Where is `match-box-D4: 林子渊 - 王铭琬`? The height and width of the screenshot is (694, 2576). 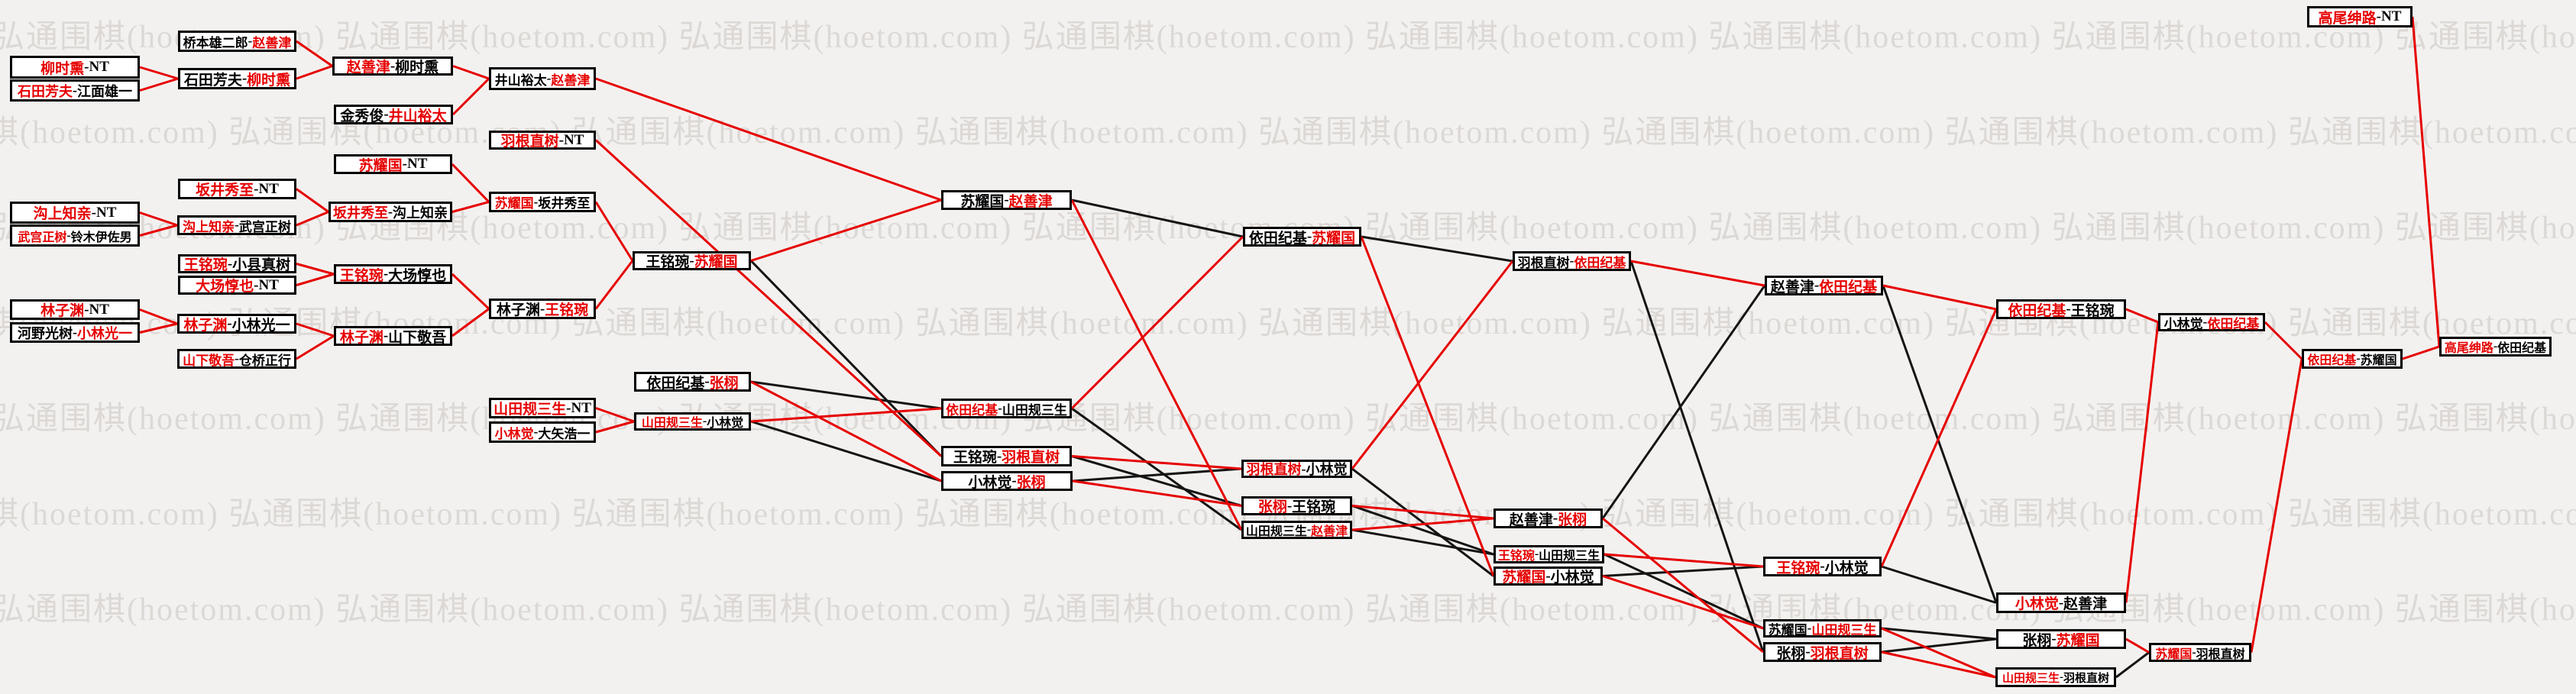
match-box-D4: 林子渊 - 王铭琬 is located at coordinates (542, 309).